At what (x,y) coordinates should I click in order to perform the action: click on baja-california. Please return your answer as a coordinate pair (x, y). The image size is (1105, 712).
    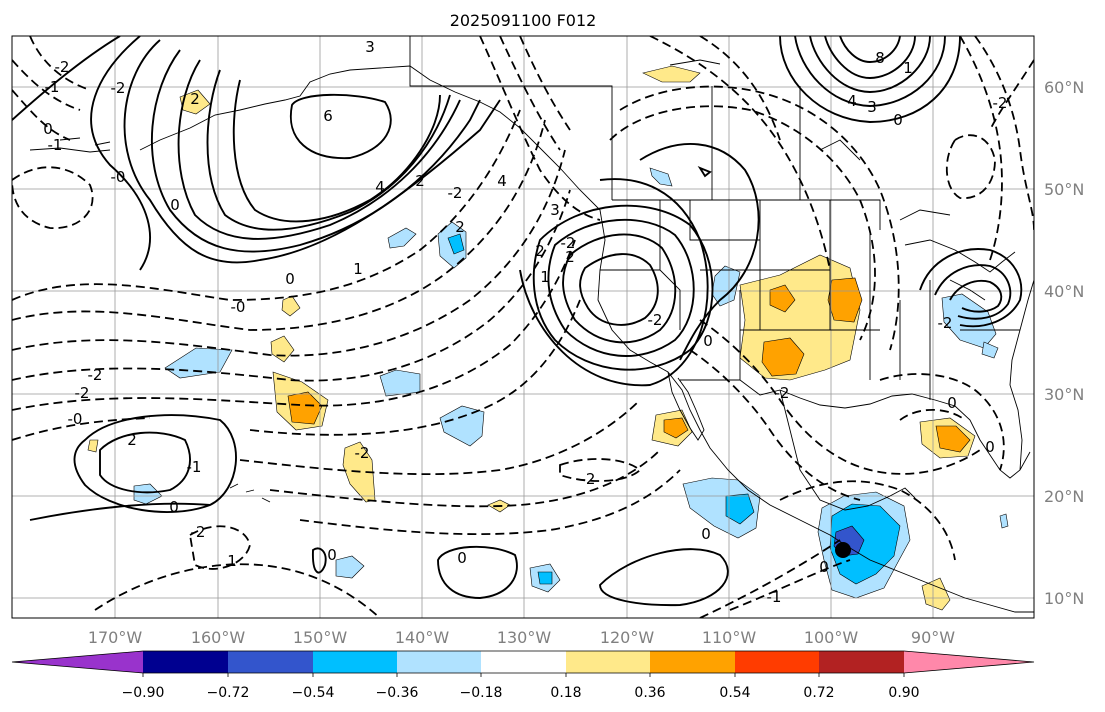
    Looking at the image, I should click on (686, 406).